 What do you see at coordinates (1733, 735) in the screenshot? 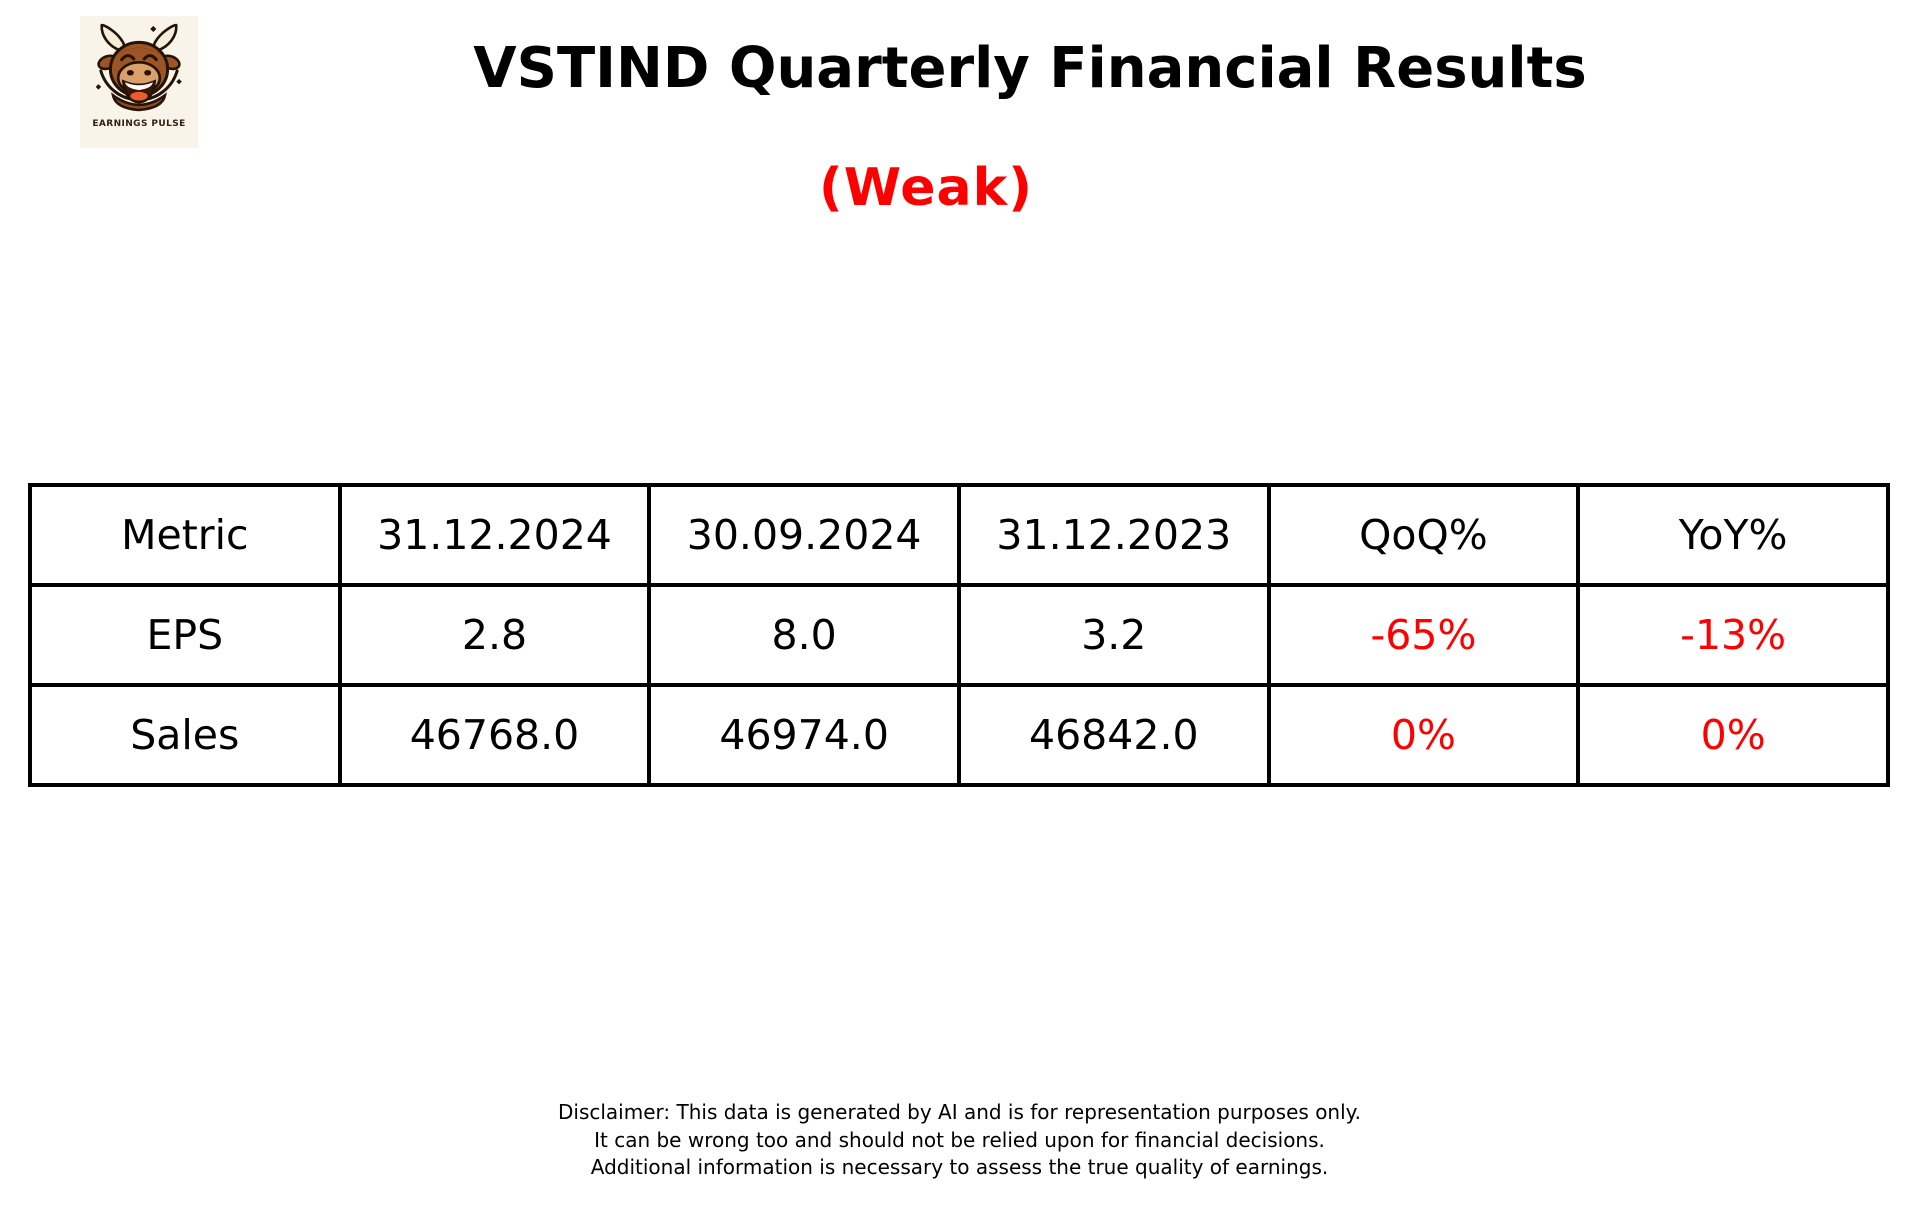
I see `sales-yoy-cell: 0%` at bounding box center [1733, 735].